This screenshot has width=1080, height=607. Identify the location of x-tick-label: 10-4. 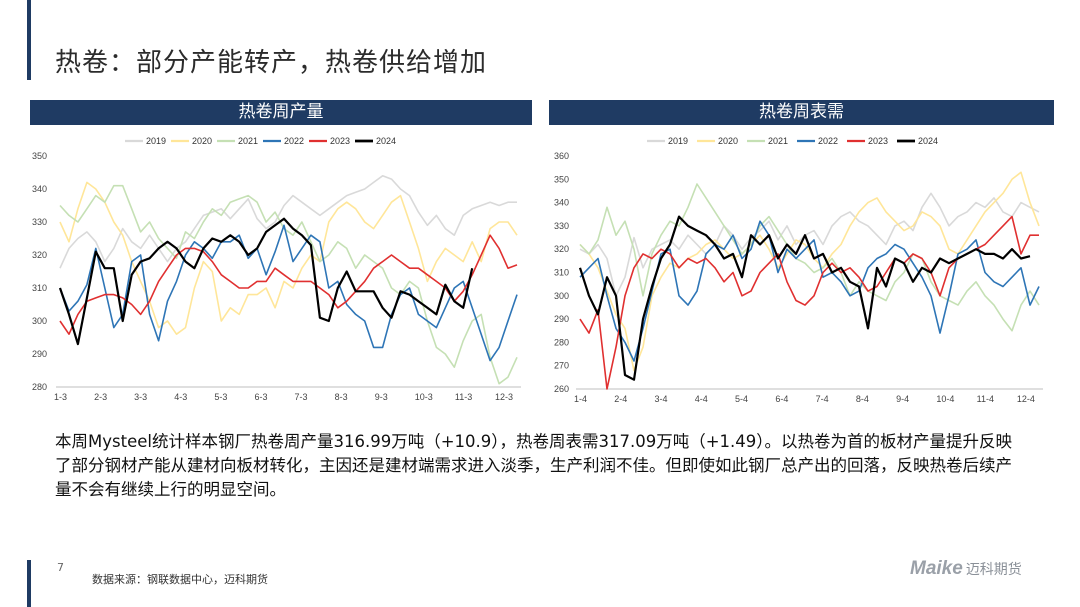
(945, 399).